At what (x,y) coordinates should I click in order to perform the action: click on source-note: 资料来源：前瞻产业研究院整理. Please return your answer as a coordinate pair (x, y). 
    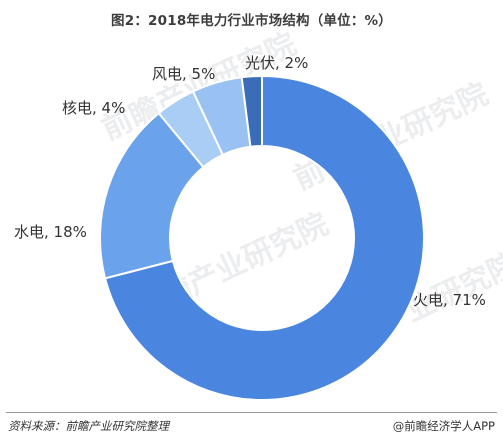
    Looking at the image, I should click on (88, 426).